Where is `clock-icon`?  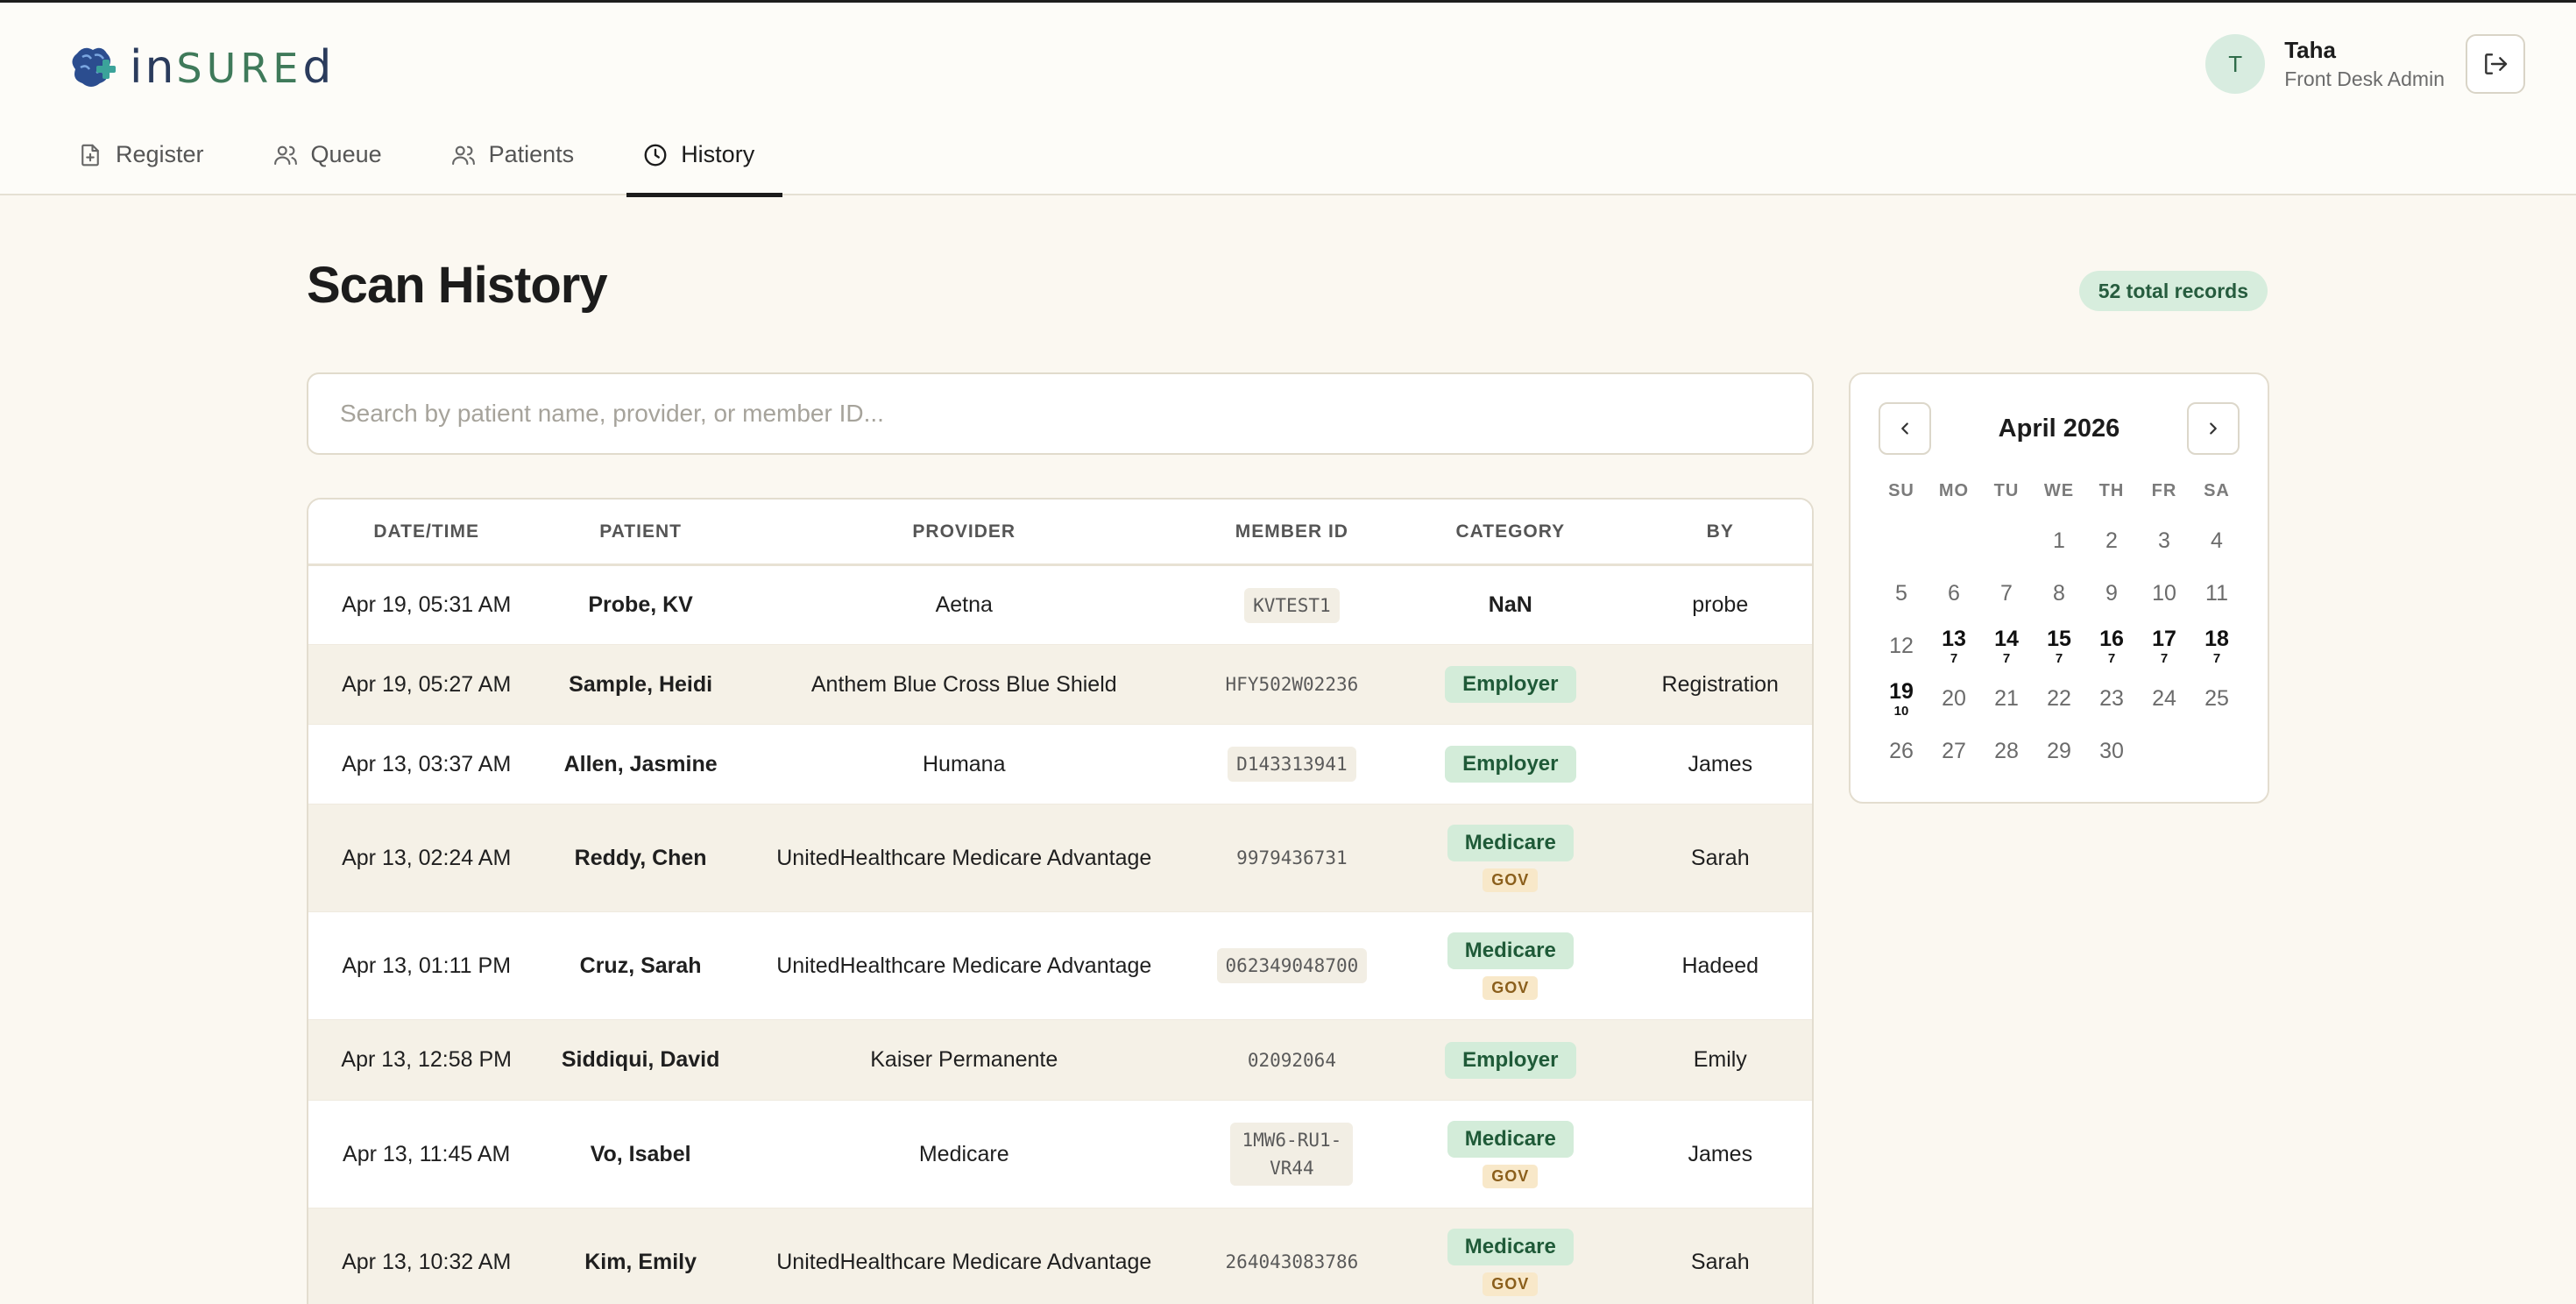 clock-icon is located at coordinates (655, 155).